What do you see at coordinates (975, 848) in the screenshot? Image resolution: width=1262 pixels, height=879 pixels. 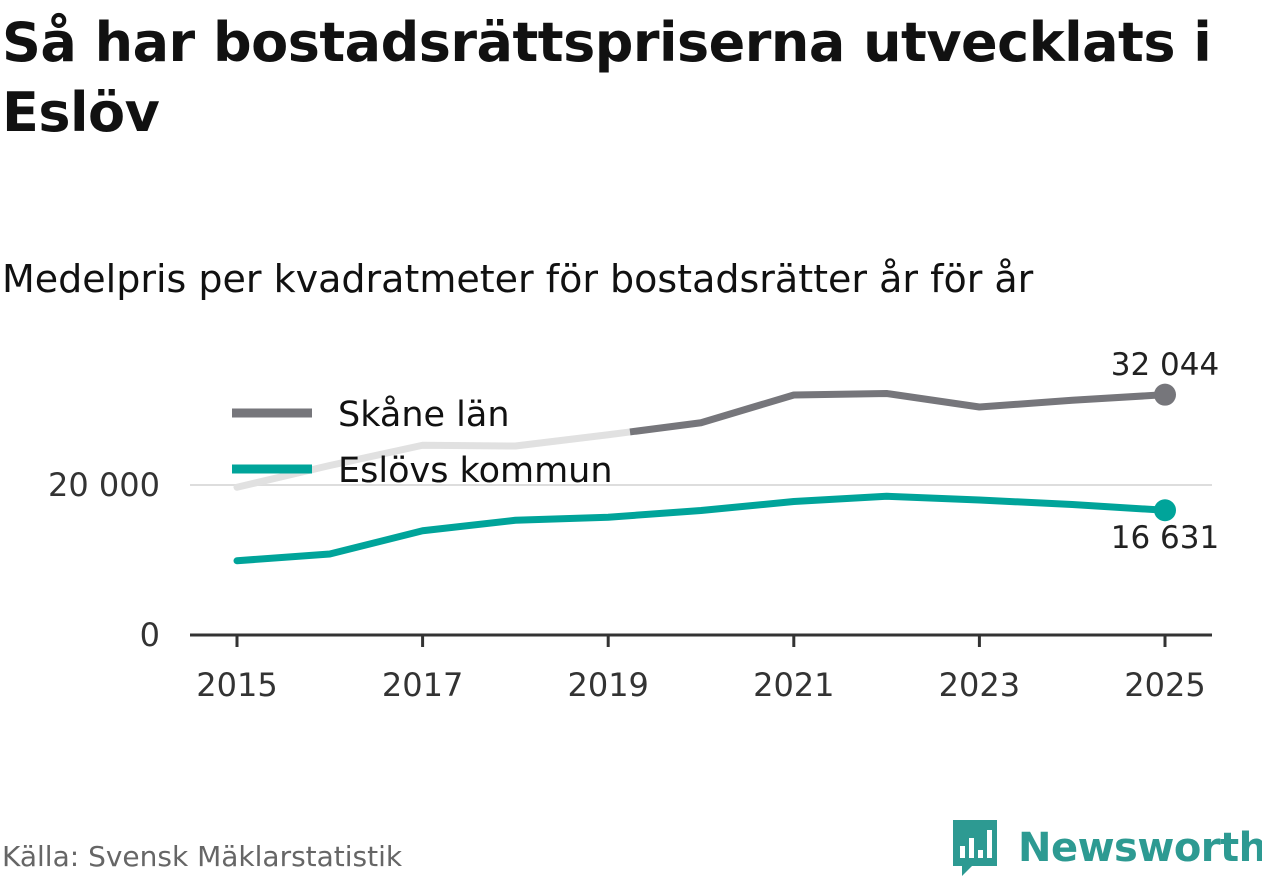 I see `newsworthy-logo-icon` at bounding box center [975, 848].